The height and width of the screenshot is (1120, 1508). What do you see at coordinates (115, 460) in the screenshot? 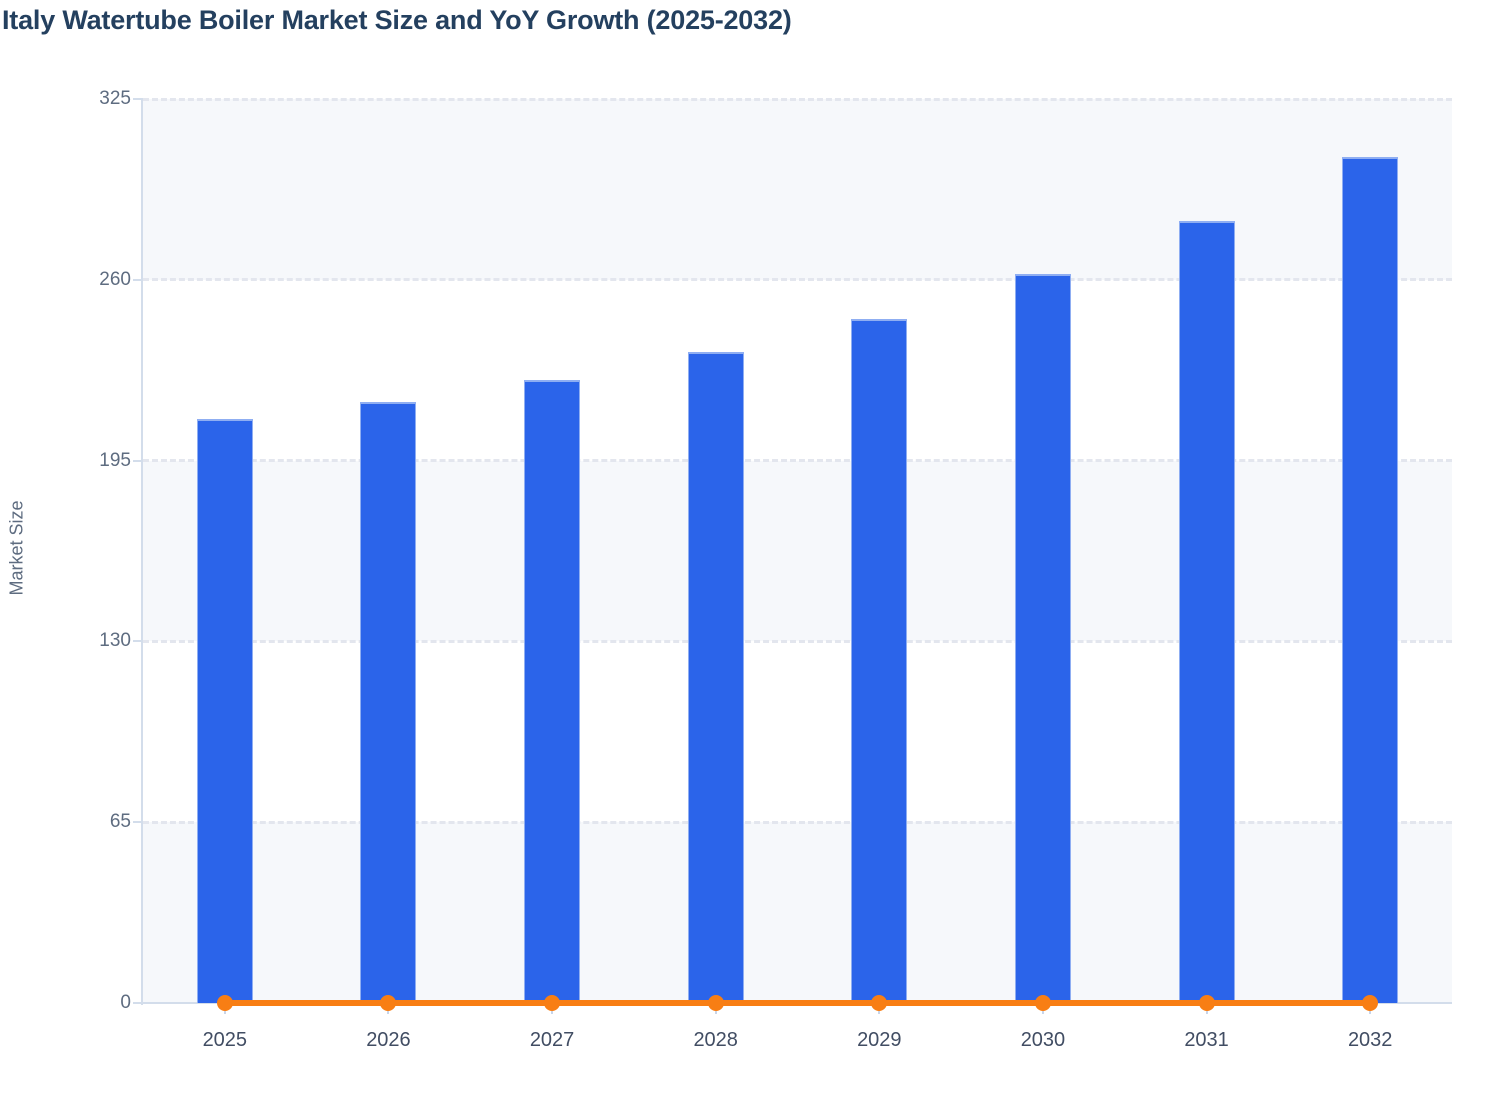
I see `y-tick-label: 195` at bounding box center [115, 460].